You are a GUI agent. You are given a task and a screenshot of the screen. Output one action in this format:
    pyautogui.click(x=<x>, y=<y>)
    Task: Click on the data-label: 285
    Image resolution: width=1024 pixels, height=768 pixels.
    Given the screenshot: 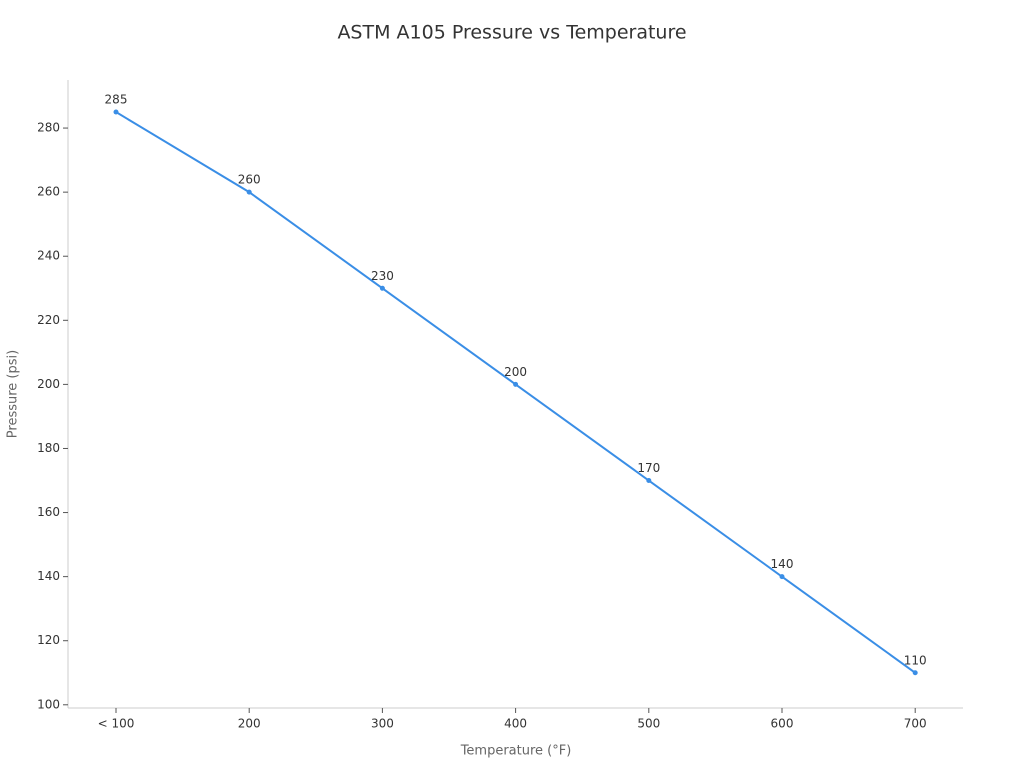 What is the action you would take?
    pyautogui.click(x=116, y=100)
    